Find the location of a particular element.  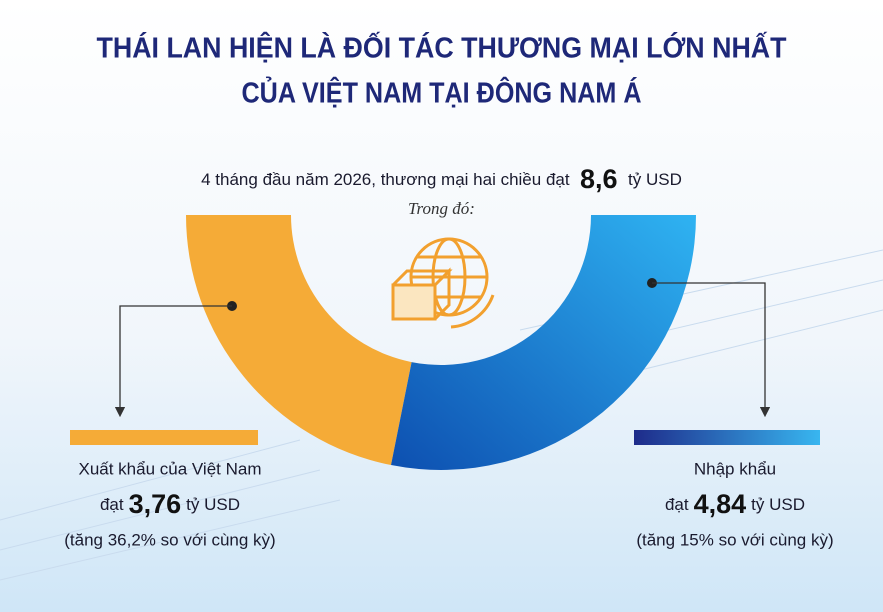

value-label: 4,84 is located at coordinates (720, 504).